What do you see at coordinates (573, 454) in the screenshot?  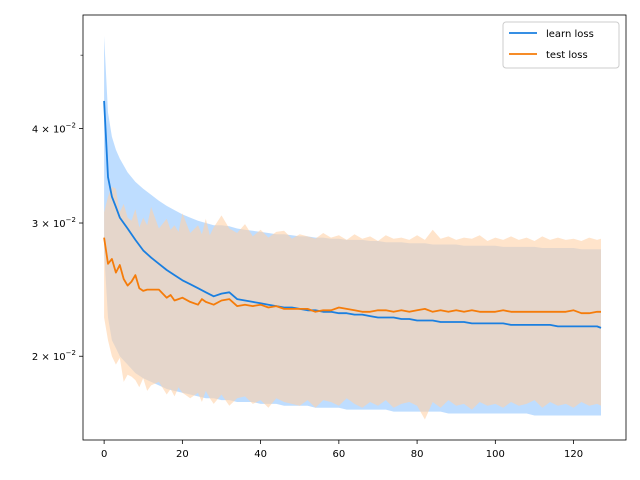 I see `x-tick-label: 120` at bounding box center [573, 454].